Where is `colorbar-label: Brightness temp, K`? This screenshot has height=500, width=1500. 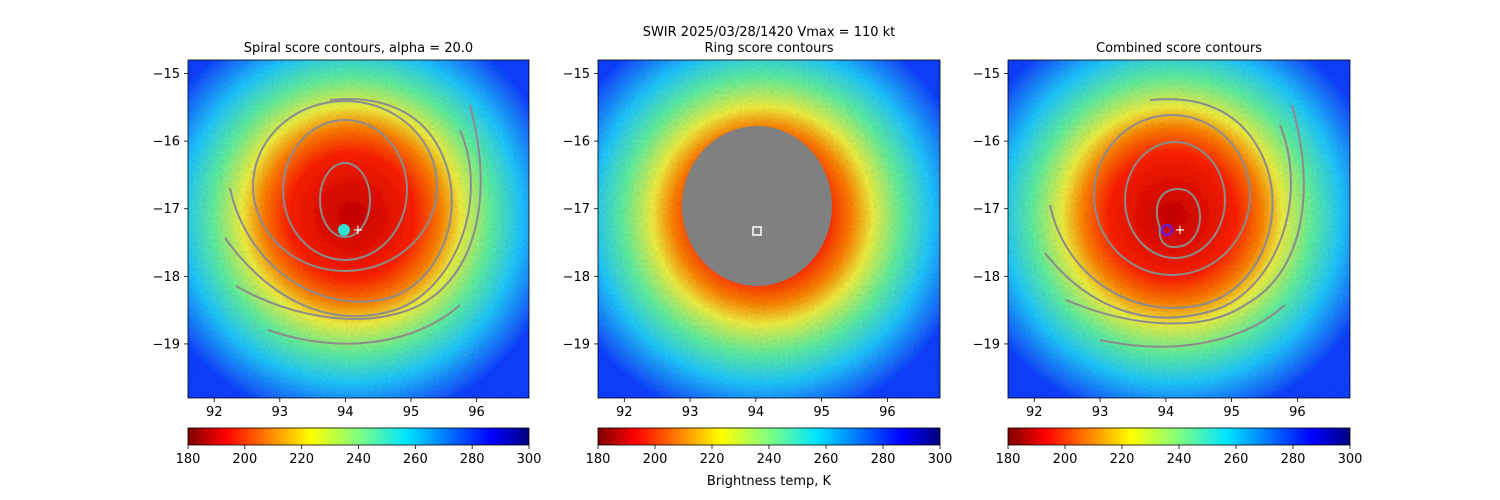
colorbar-label: Brightness temp, K is located at coordinates (769, 481).